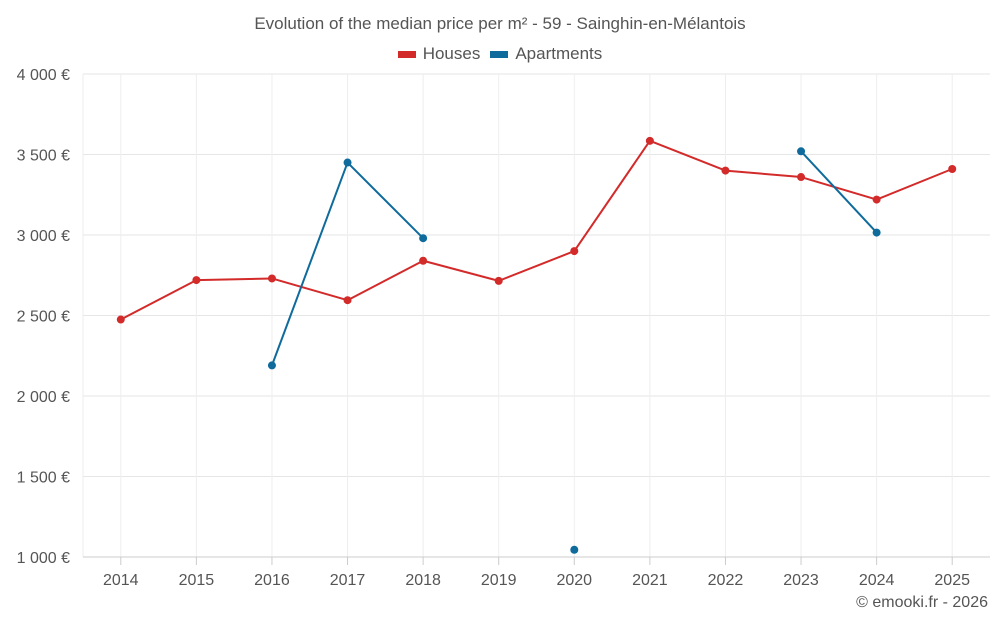 The height and width of the screenshot is (625, 1000). What do you see at coordinates (197, 580) in the screenshot?
I see `x-tick-label: 2015` at bounding box center [197, 580].